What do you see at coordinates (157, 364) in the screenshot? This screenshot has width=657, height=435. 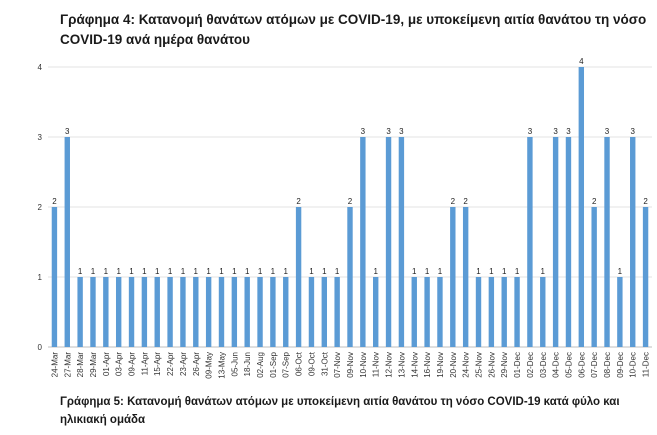 I see `x-tick-label: 15-Apr` at bounding box center [157, 364].